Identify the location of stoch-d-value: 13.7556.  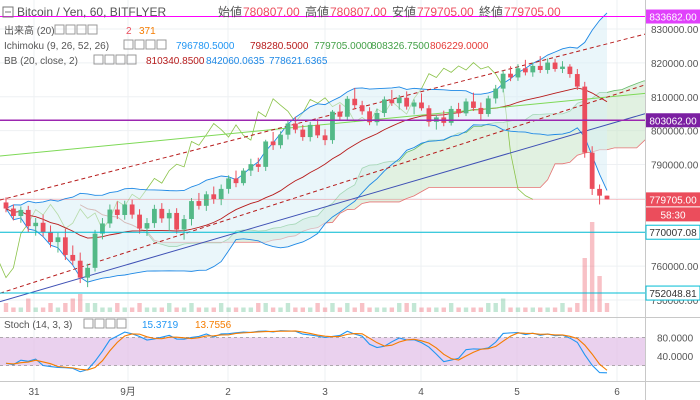
(213, 325).